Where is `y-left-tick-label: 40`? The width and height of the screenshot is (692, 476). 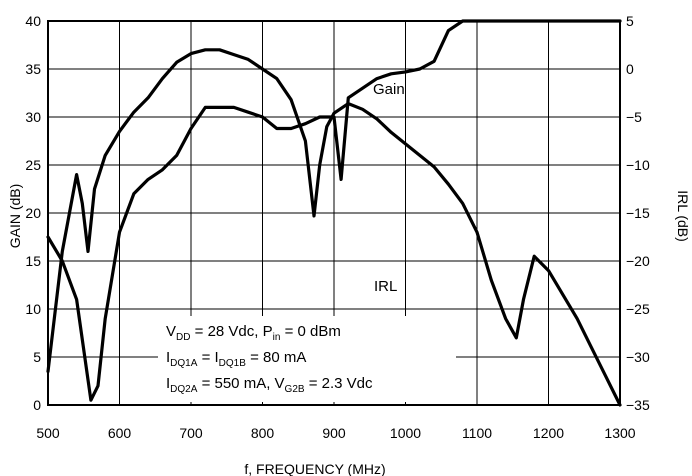 y-left-tick-label: 40 is located at coordinates (33, 21).